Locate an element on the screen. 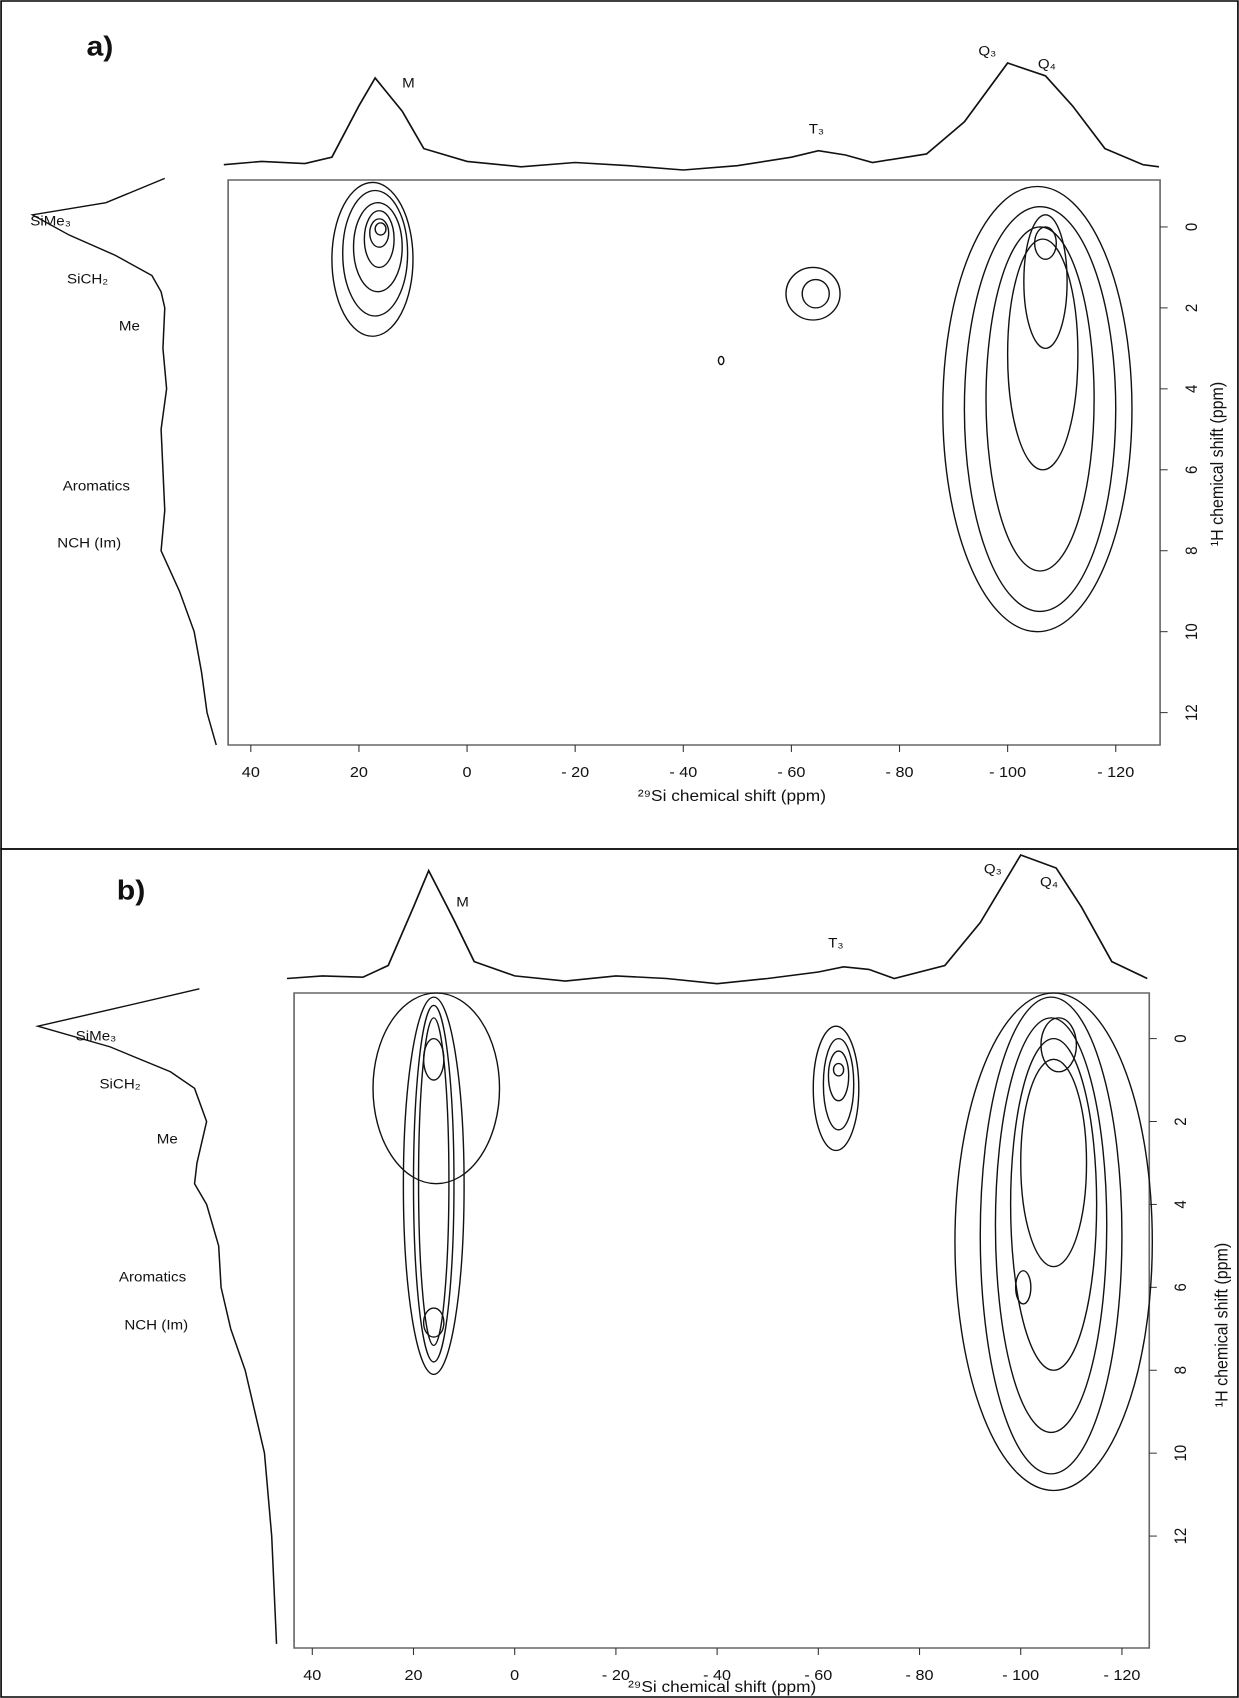 The width and height of the screenshot is (1239, 1698). panel-label: a) is located at coordinates (99, 46).